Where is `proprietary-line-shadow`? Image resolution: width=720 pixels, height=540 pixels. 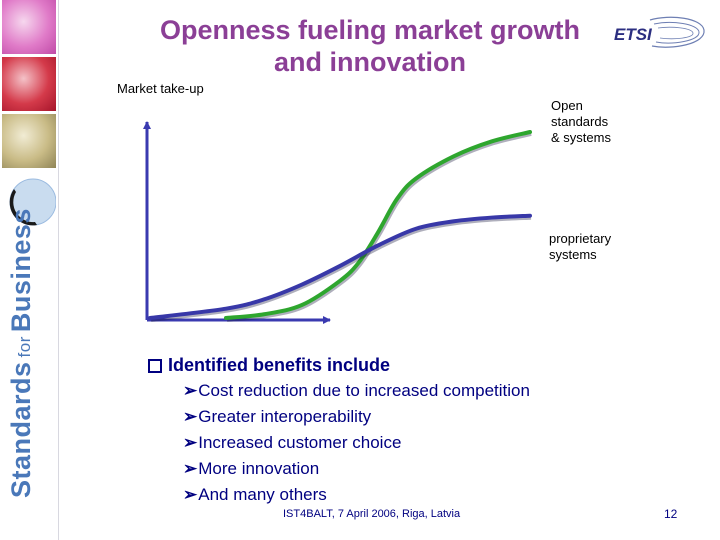 proprietary-line-shadow is located at coordinates (341, 268).